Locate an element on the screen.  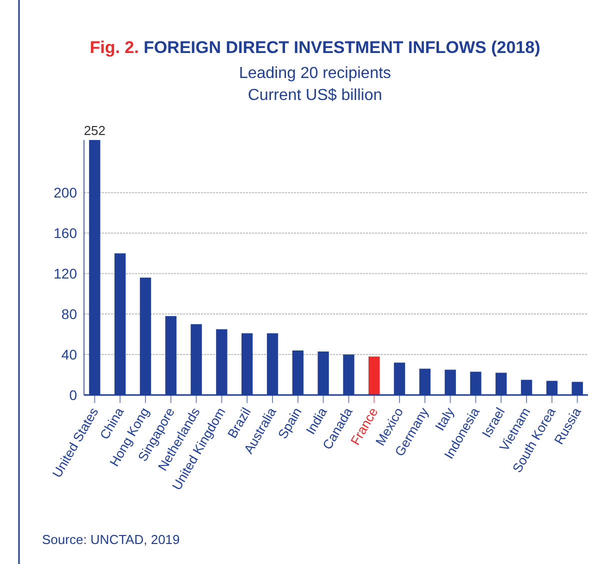
y-tick-label: 160 is located at coordinates (66, 233).